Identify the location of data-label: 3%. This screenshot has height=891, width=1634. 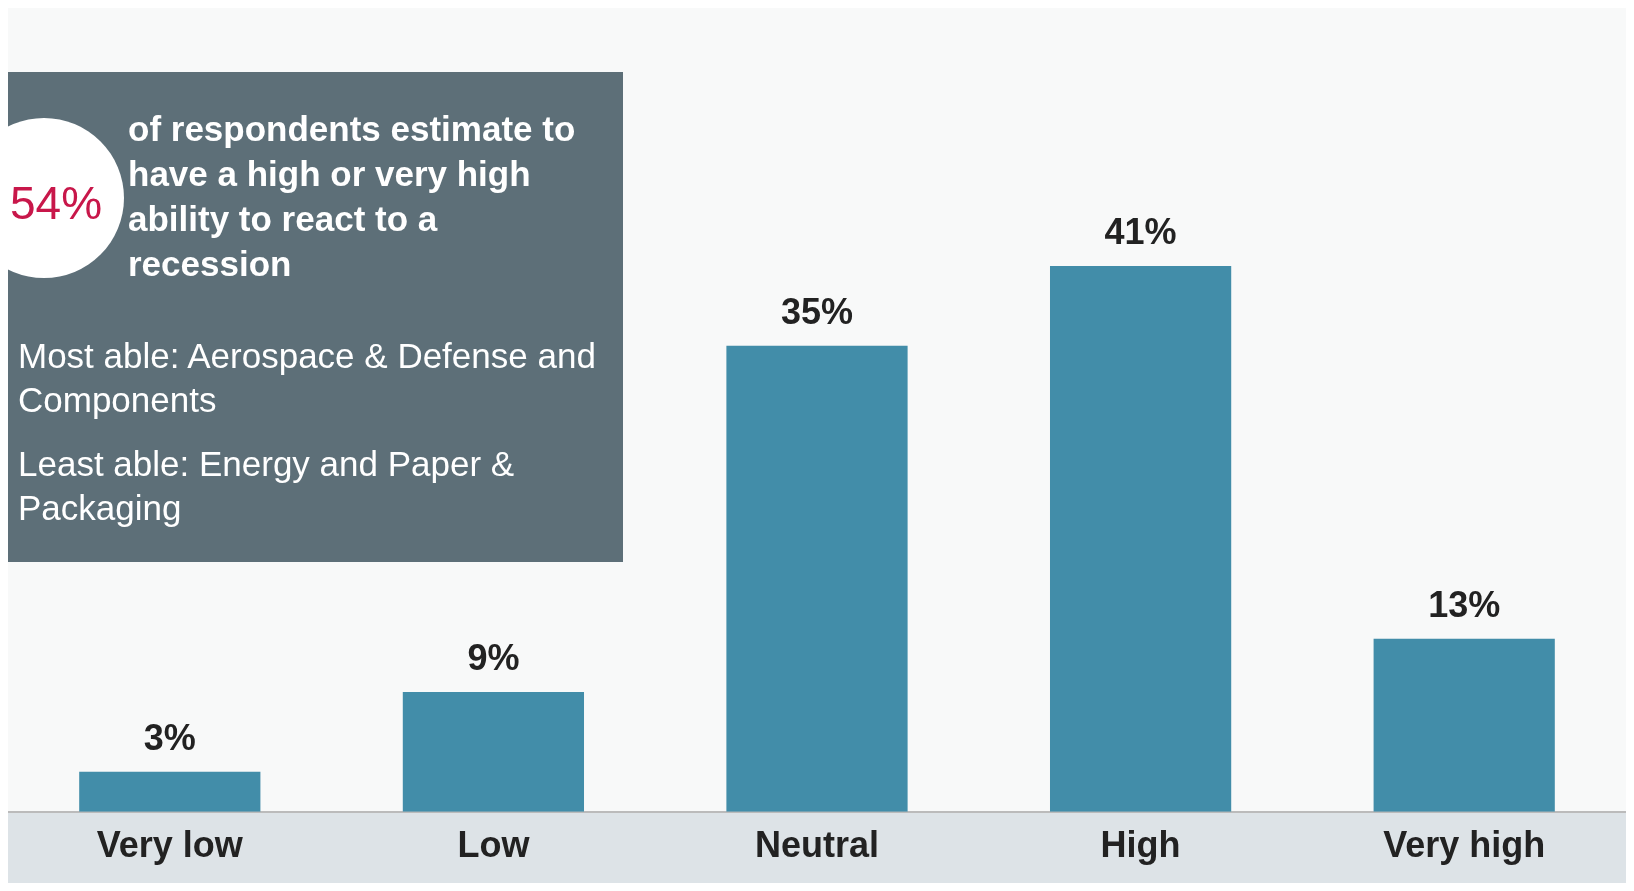
(169, 737).